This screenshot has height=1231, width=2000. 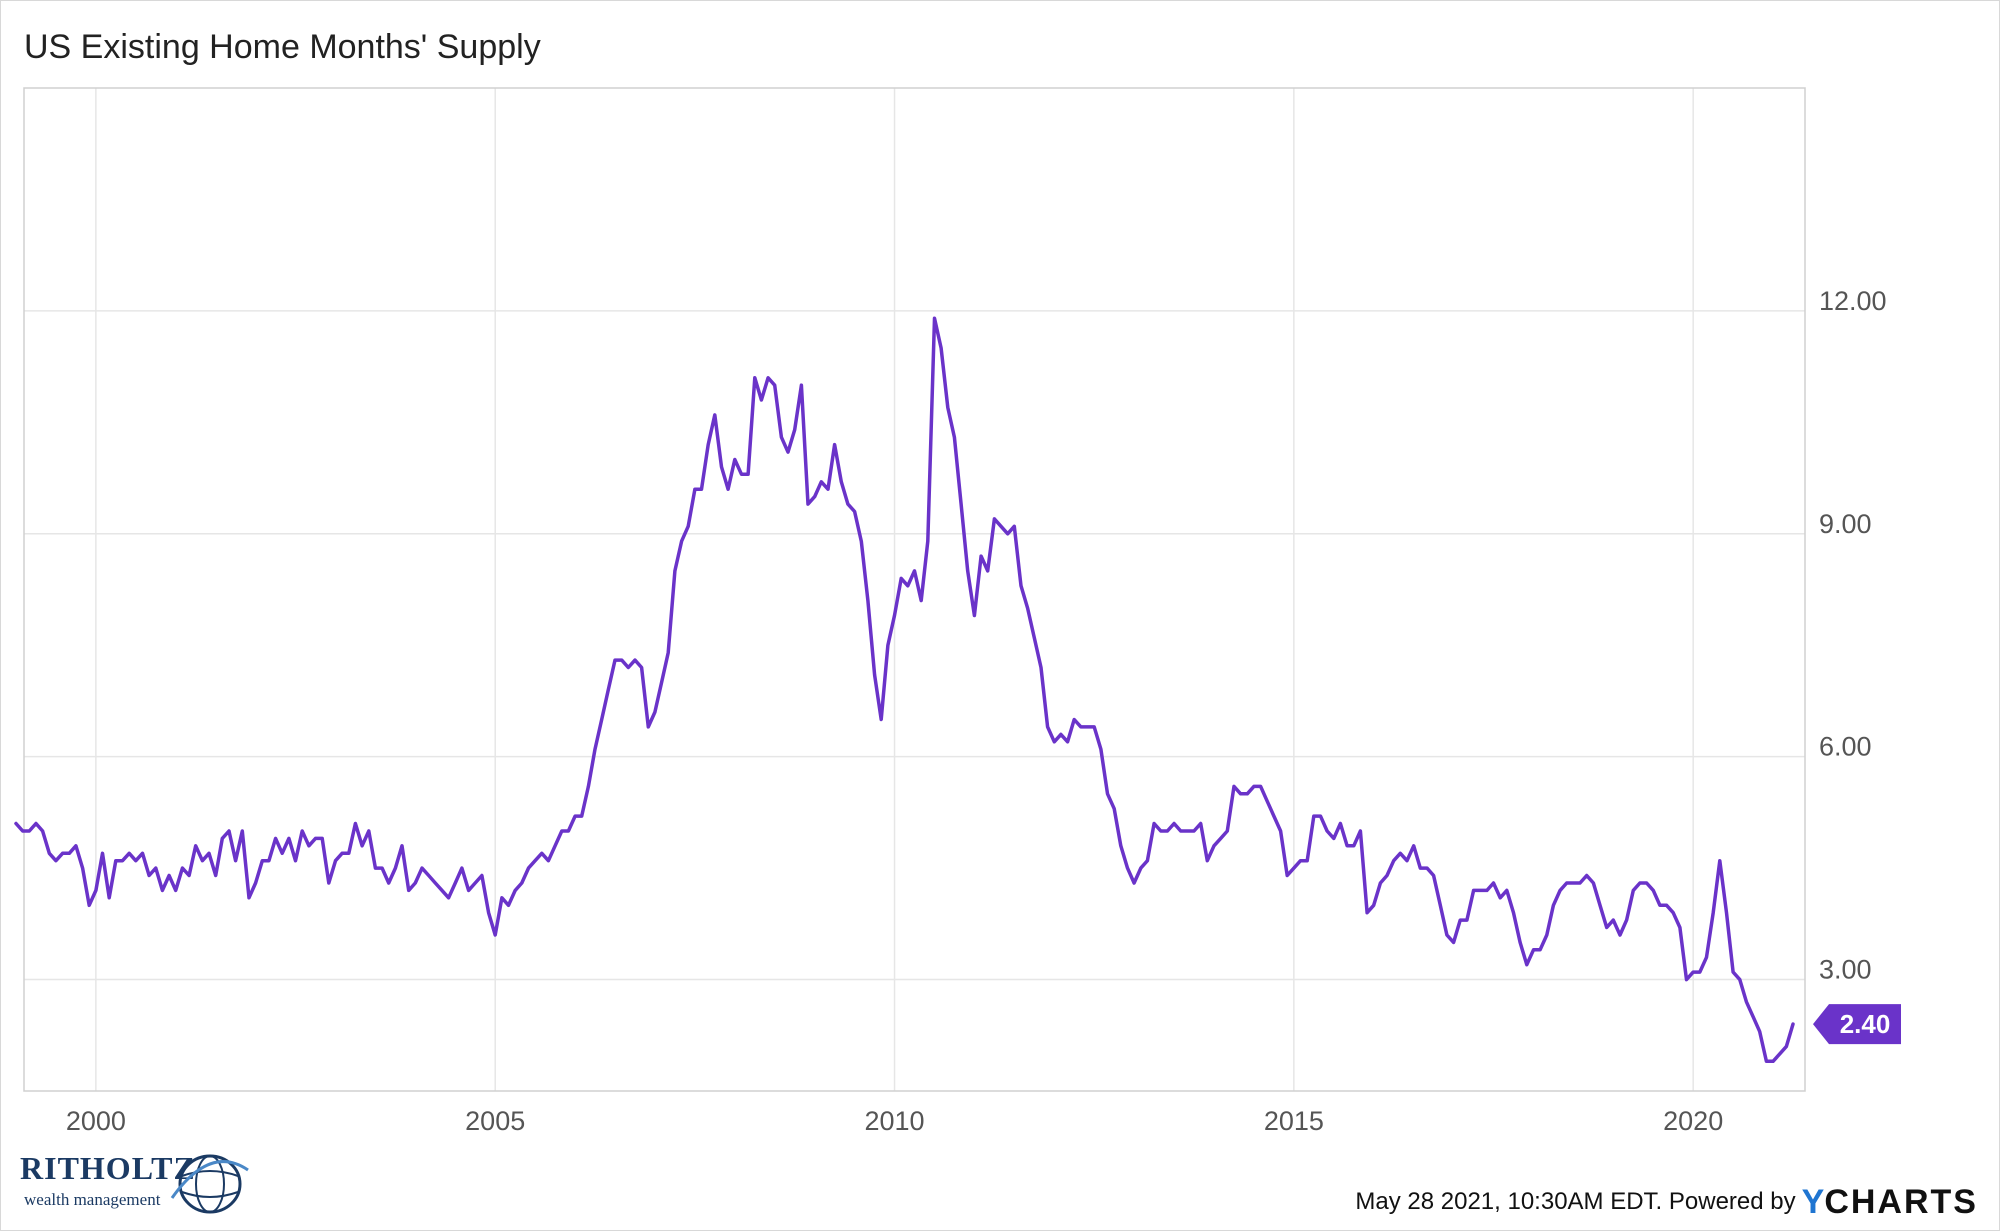 What do you see at coordinates (1853, 301) in the screenshot?
I see `y-tick-label: 12.00` at bounding box center [1853, 301].